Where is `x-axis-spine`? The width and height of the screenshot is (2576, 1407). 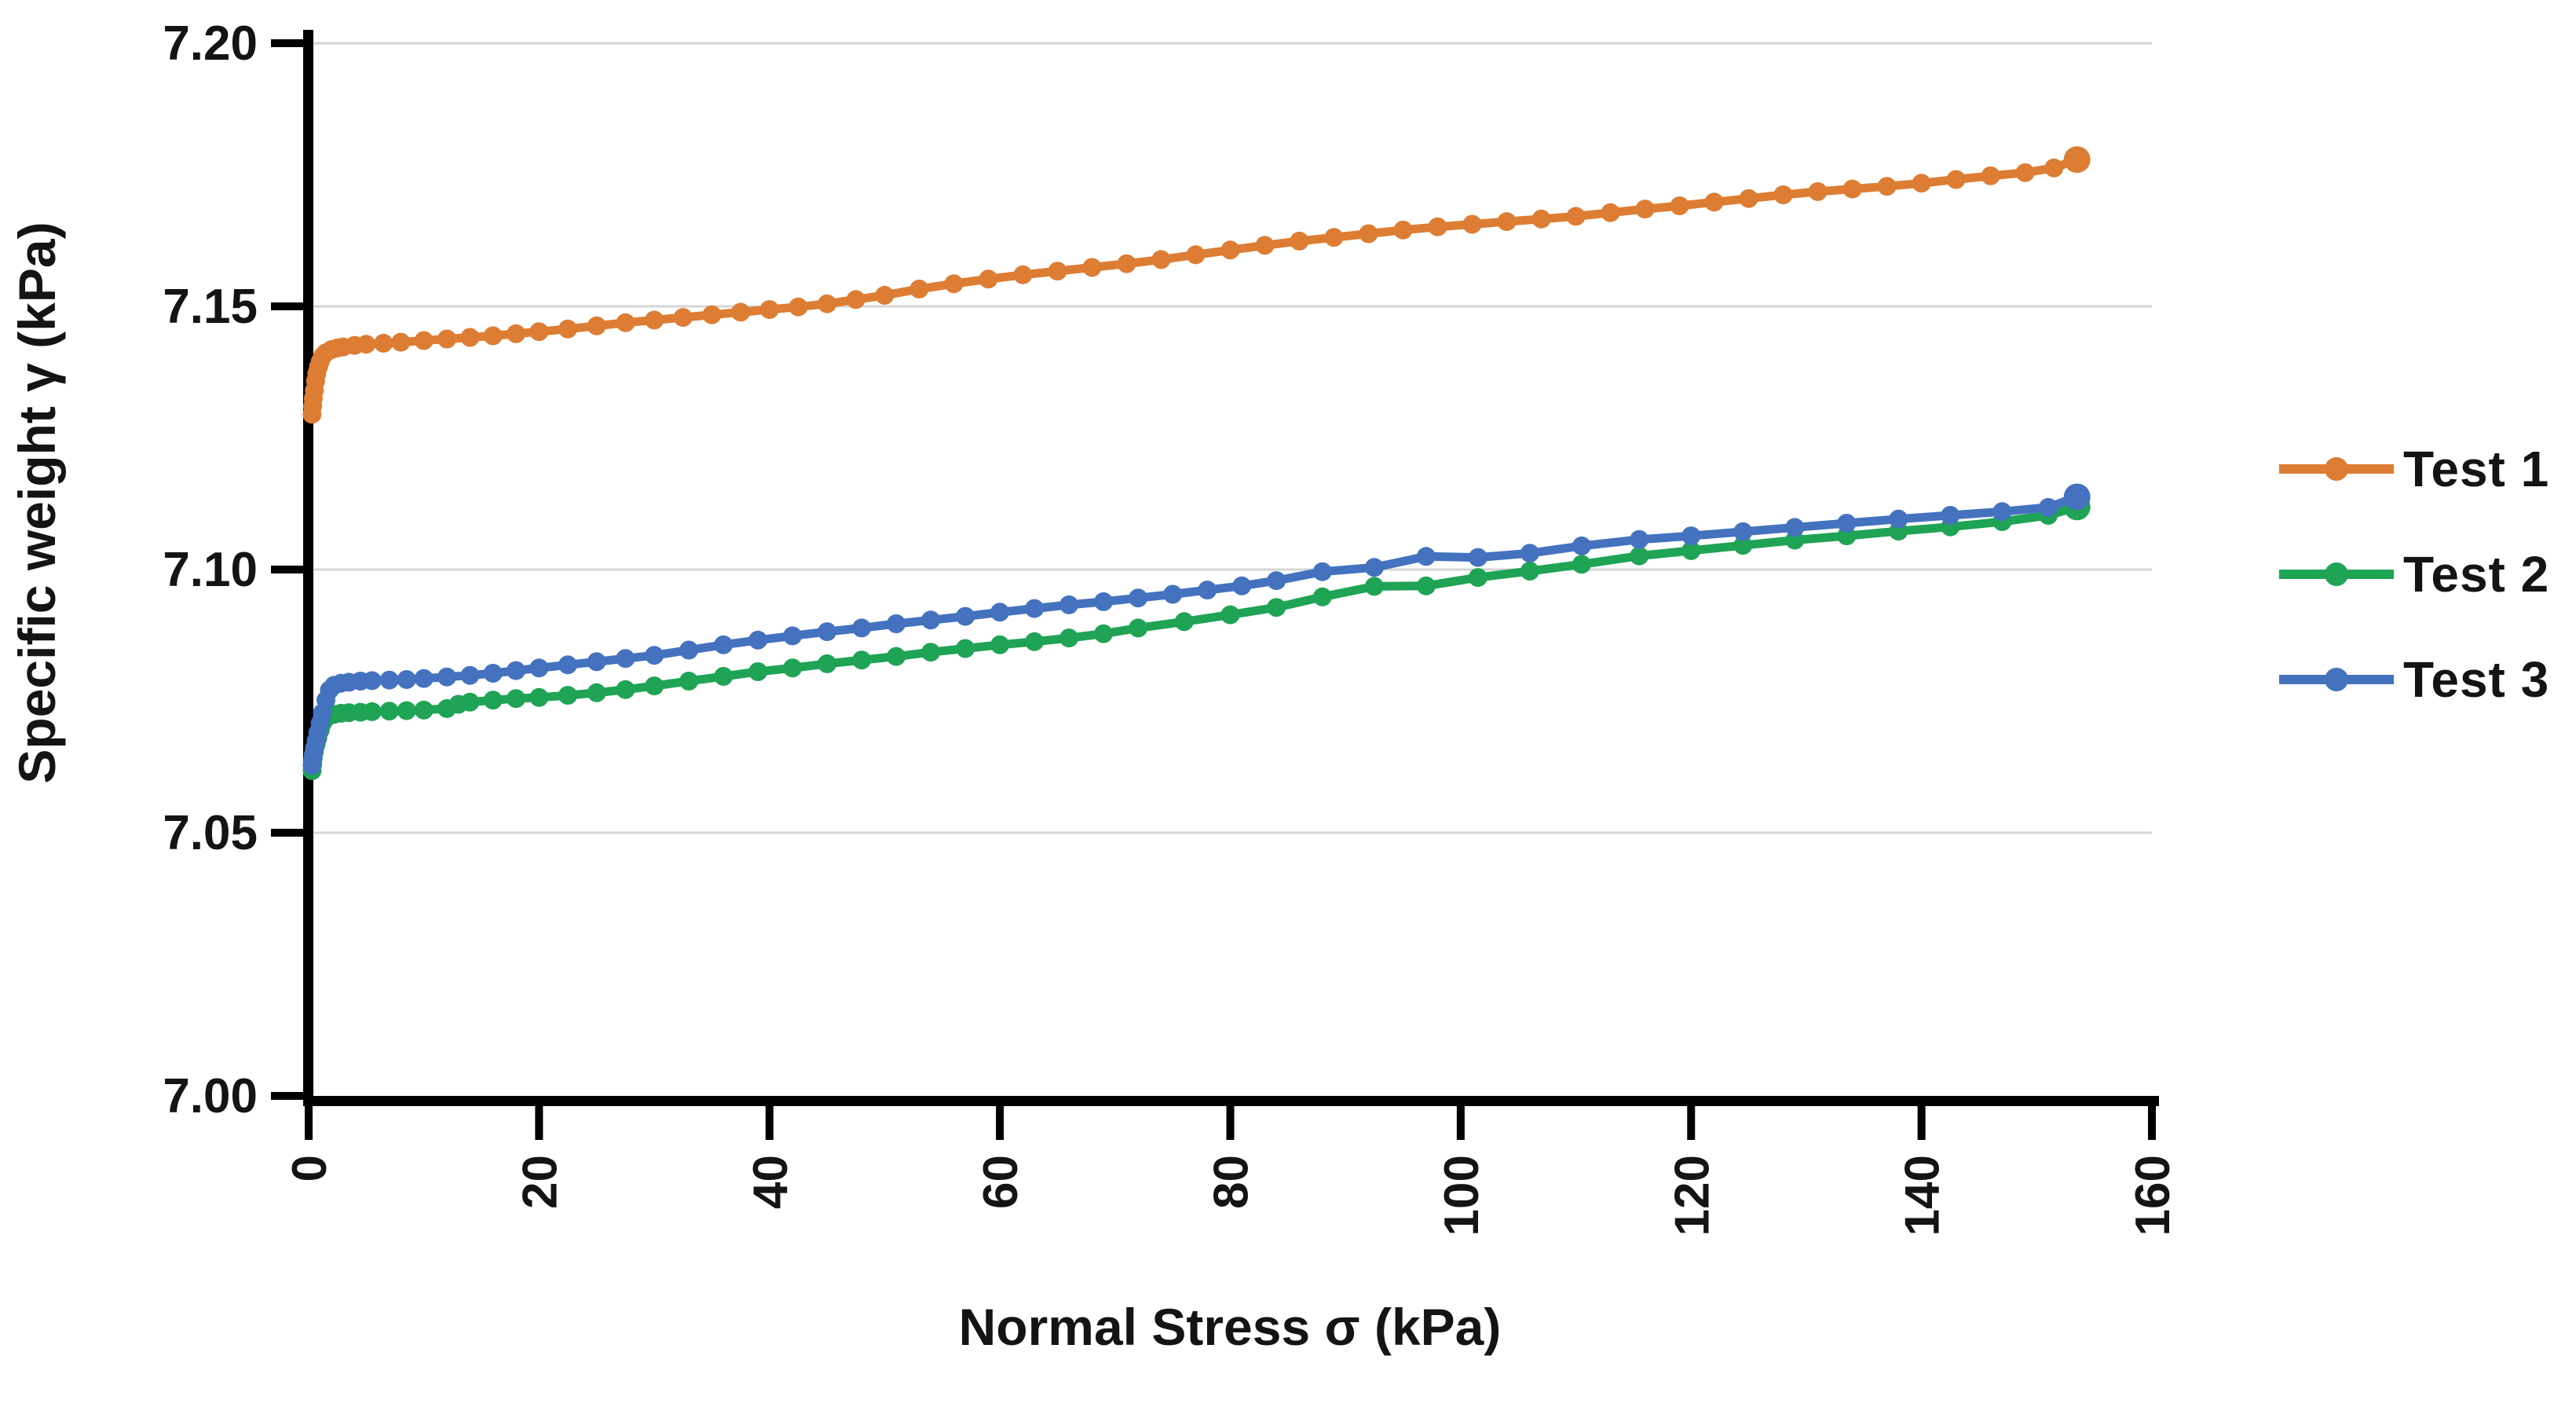
x-axis-spine is located at coordinates (1231, 1101).